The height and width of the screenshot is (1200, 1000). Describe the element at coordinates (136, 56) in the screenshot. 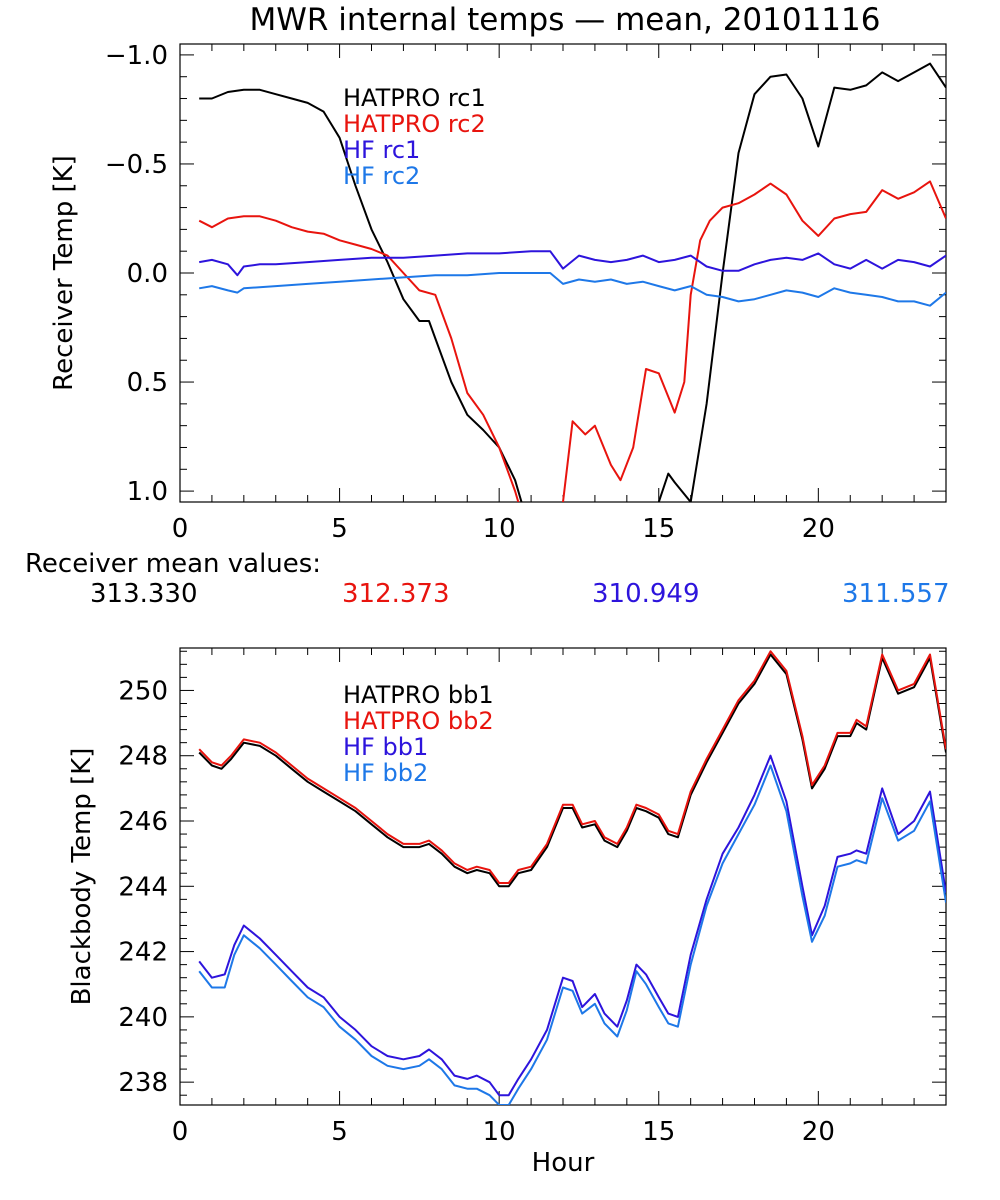

I see `y-tick-label: −1.0` at that location.